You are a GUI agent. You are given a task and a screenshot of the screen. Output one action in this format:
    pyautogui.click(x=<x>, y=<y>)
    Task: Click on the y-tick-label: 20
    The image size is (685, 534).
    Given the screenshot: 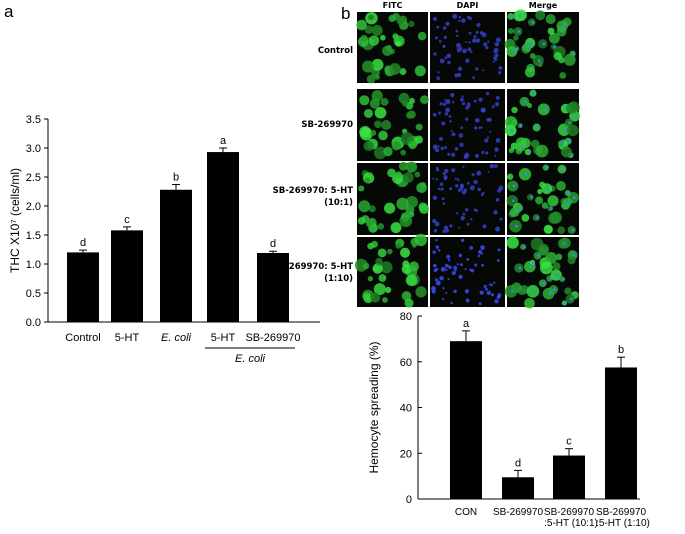 What is the action you would take?
    pyautogui.click(x=406, y=454)
    